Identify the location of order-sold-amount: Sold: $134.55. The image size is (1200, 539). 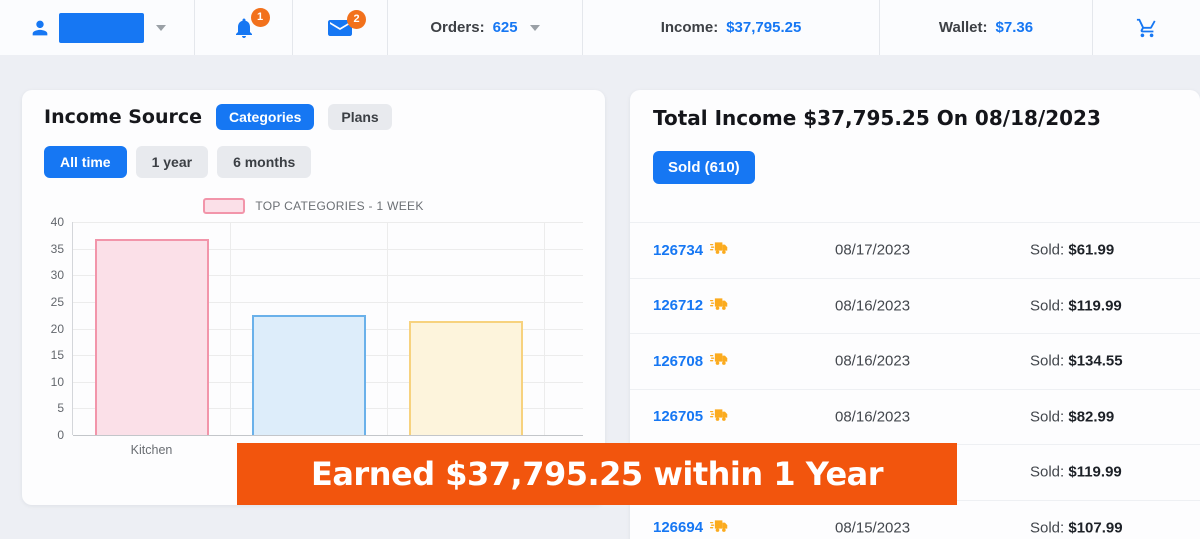
(1076, 361).